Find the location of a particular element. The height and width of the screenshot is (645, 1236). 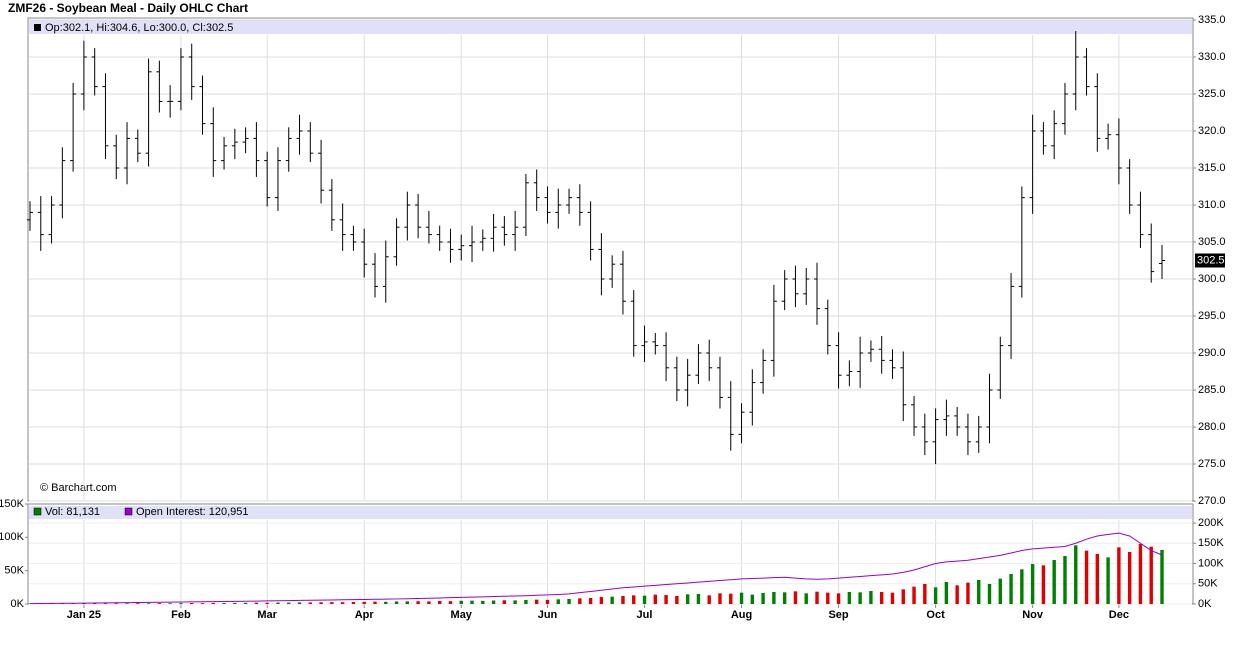

open-interest-line is located at coordinates (596, 568).